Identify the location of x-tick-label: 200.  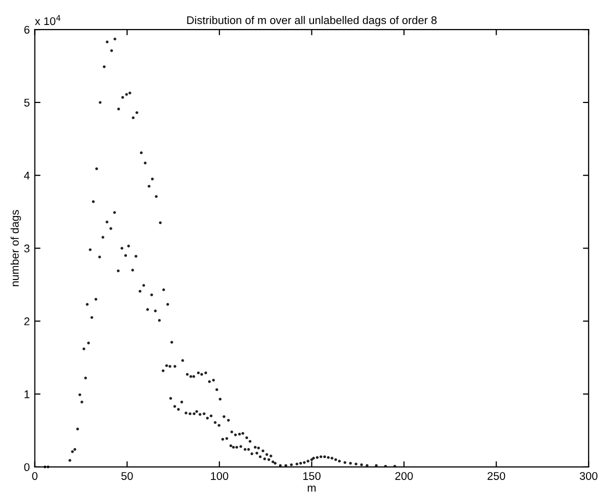
(404, 476).